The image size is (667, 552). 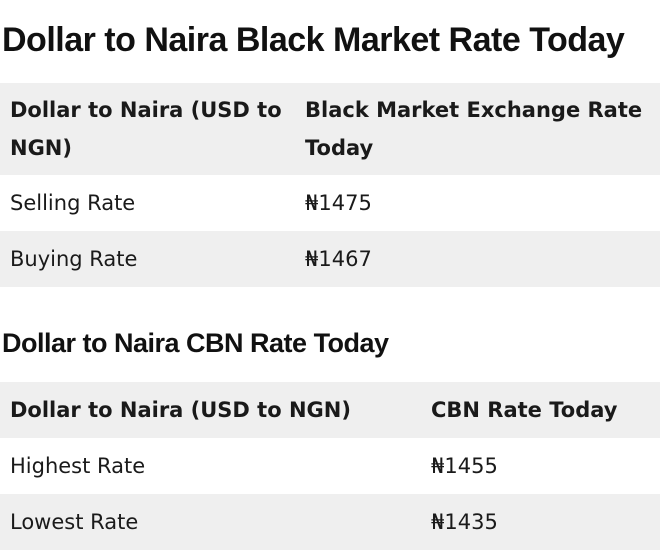 I want to click on table-row-buying-rate: Buying Rate ₦1467, so click(x=330, y=259).